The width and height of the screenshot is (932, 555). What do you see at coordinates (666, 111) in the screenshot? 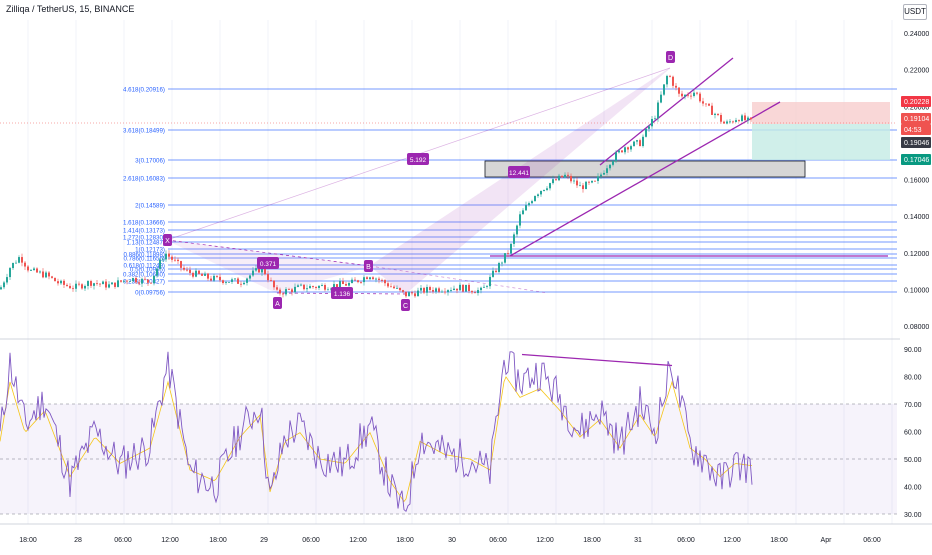
I see `channel-upper-line` at bounding box center [666, 111].